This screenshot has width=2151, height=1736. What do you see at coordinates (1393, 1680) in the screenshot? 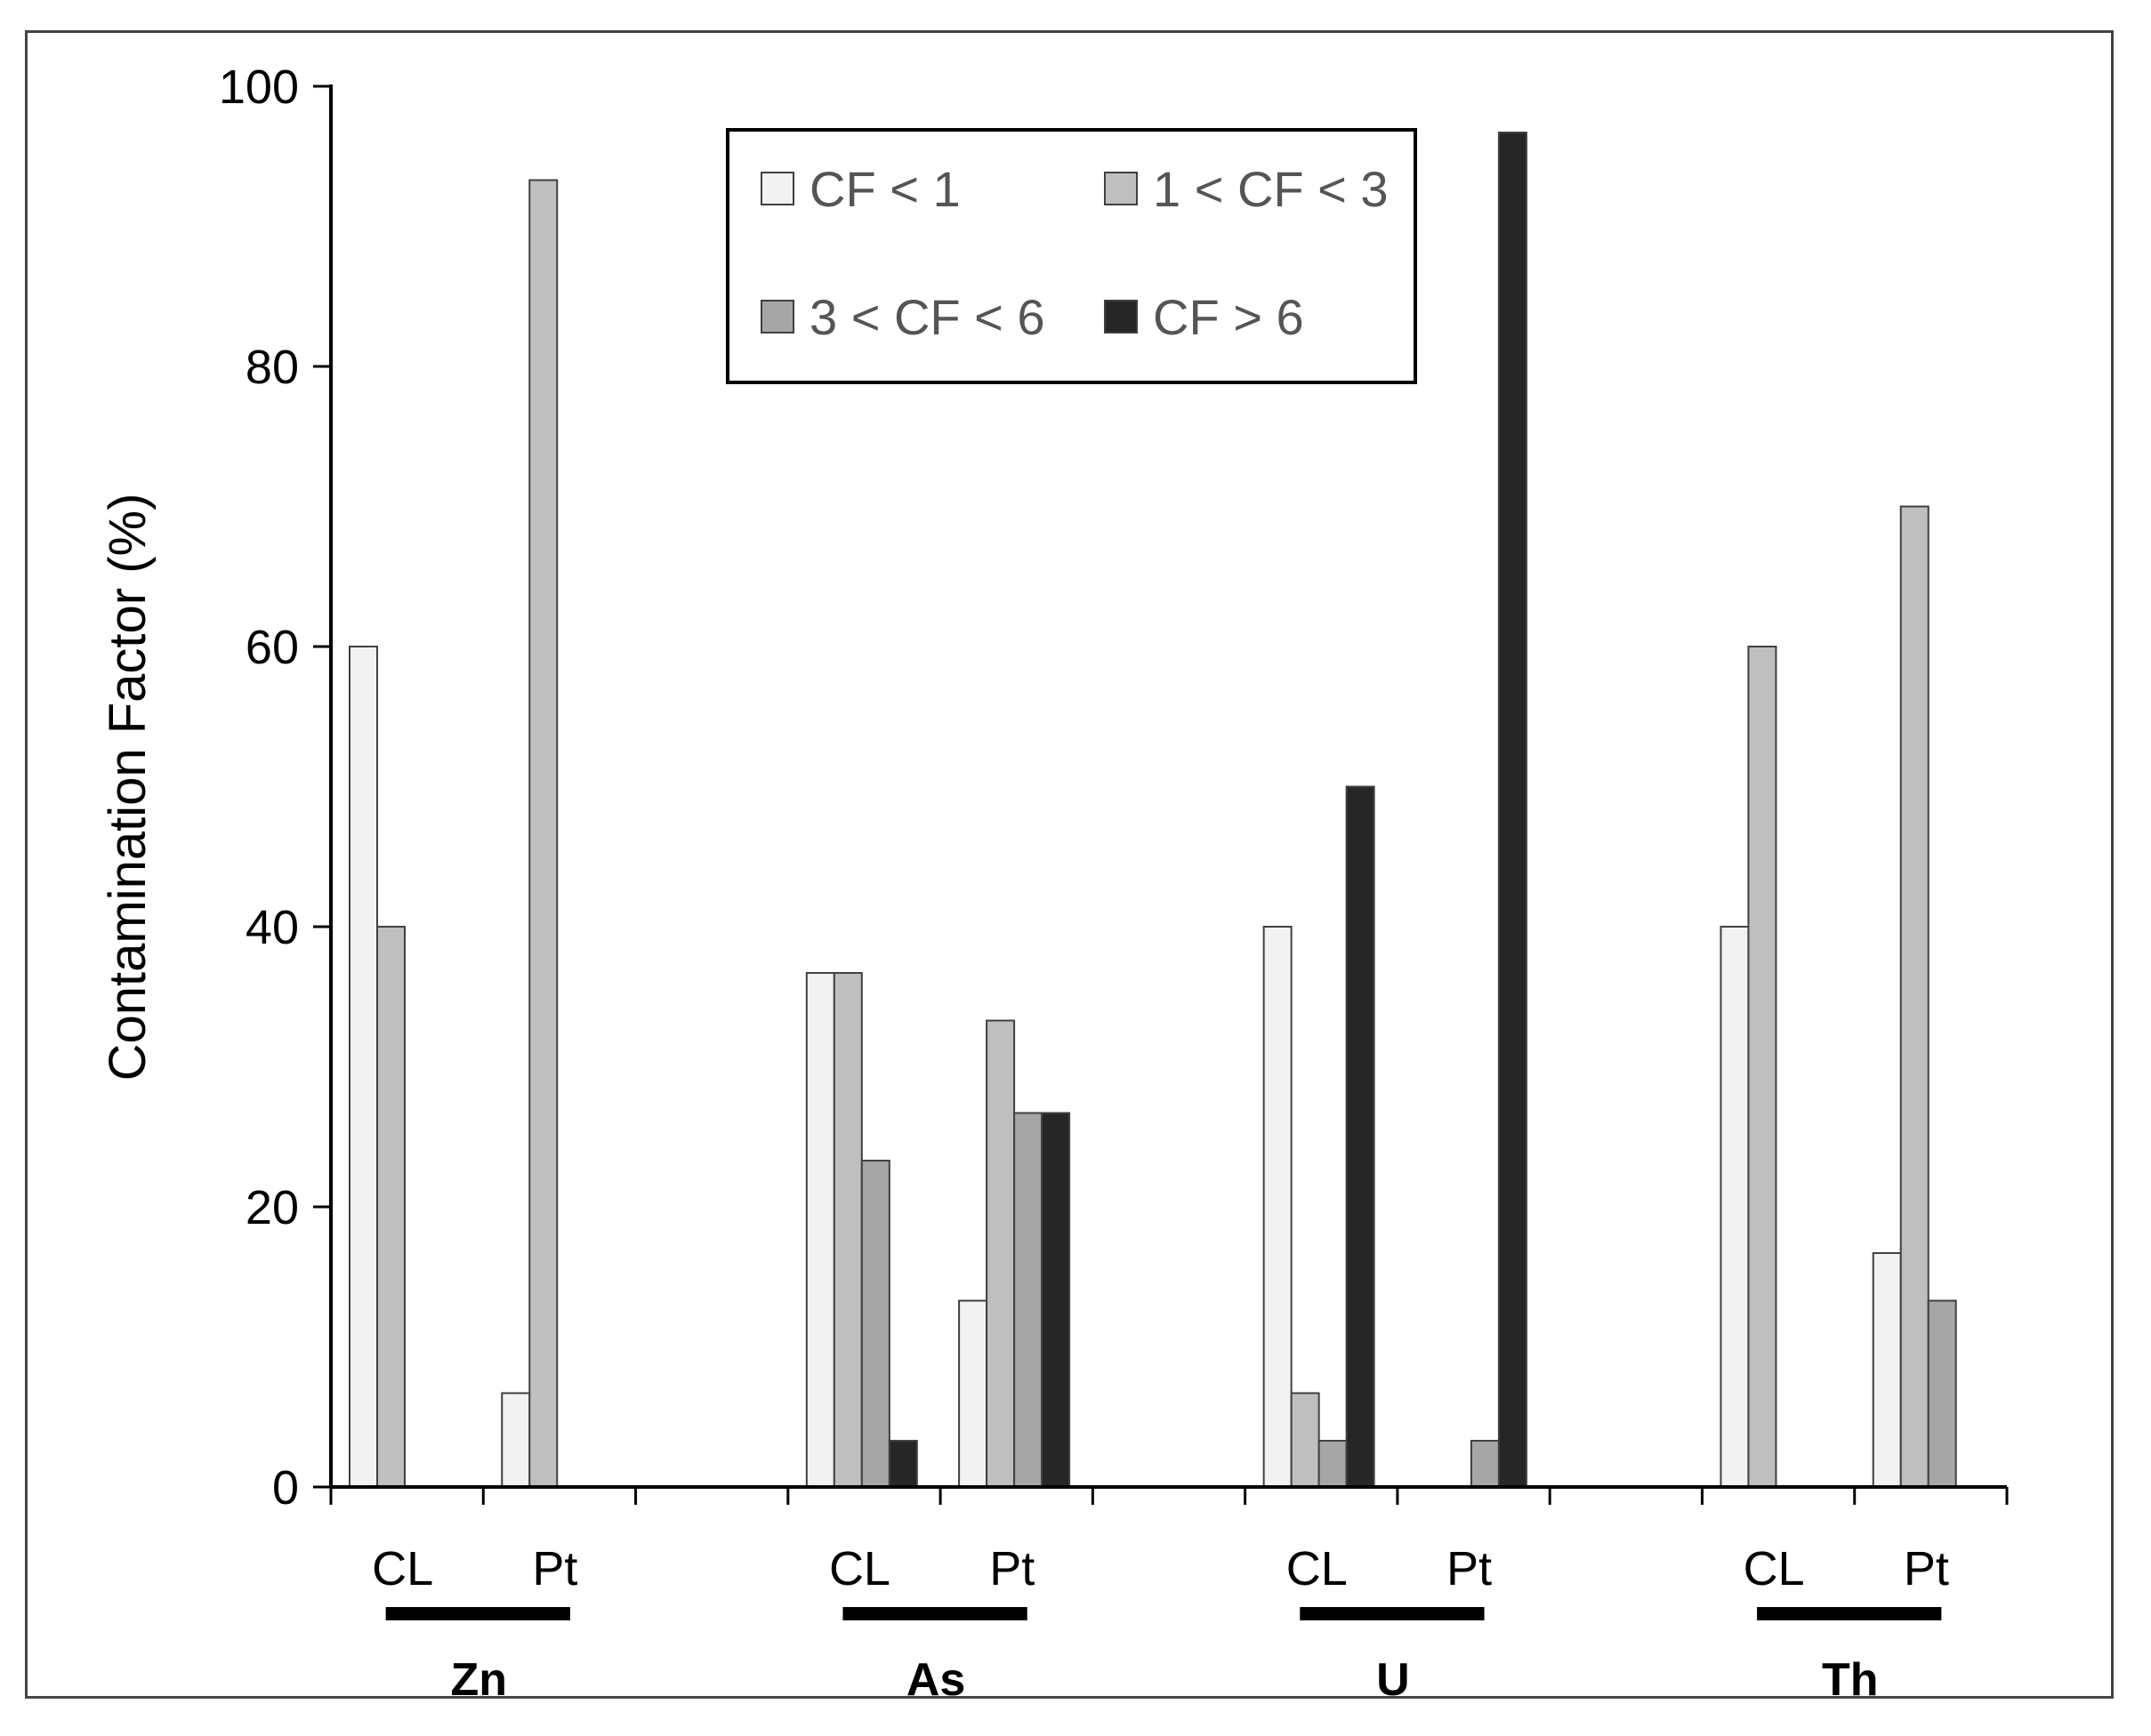
I see `group-label-u: U` at bounding box center [1393, 1680].